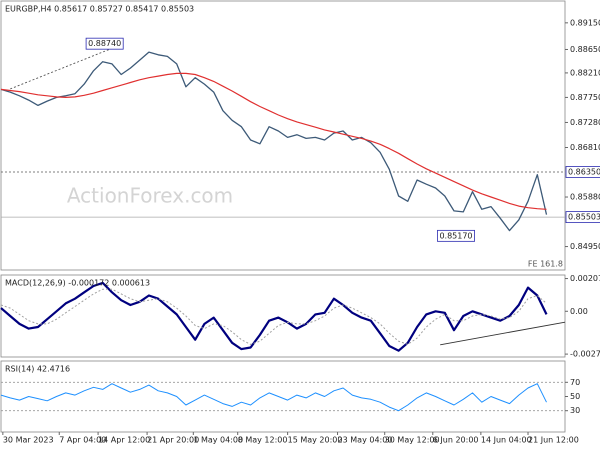  I want to click on watermark: ActionForex.com, so click(150, 196).